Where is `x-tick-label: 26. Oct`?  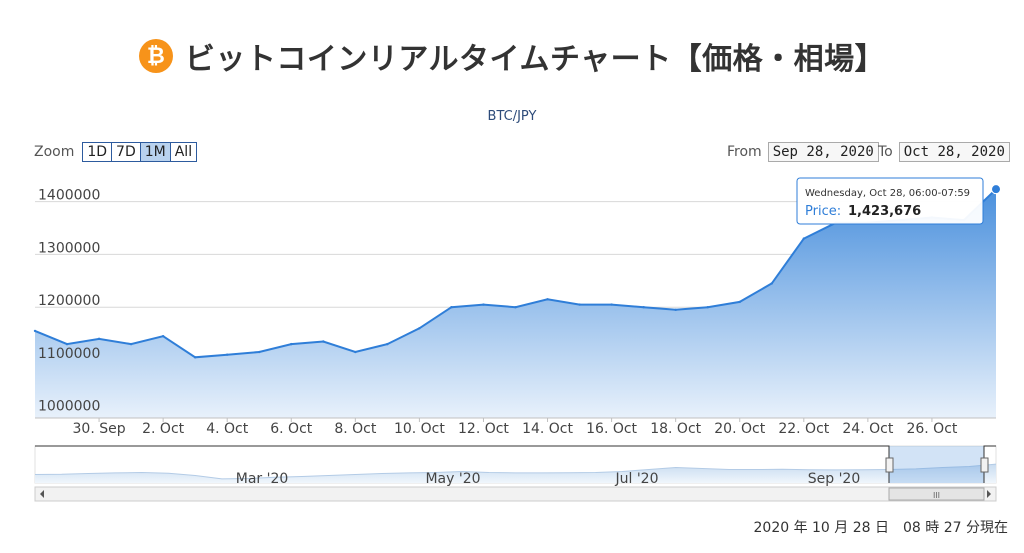 x-tick-label: 26. Oct is located at coordinates (931, 429).